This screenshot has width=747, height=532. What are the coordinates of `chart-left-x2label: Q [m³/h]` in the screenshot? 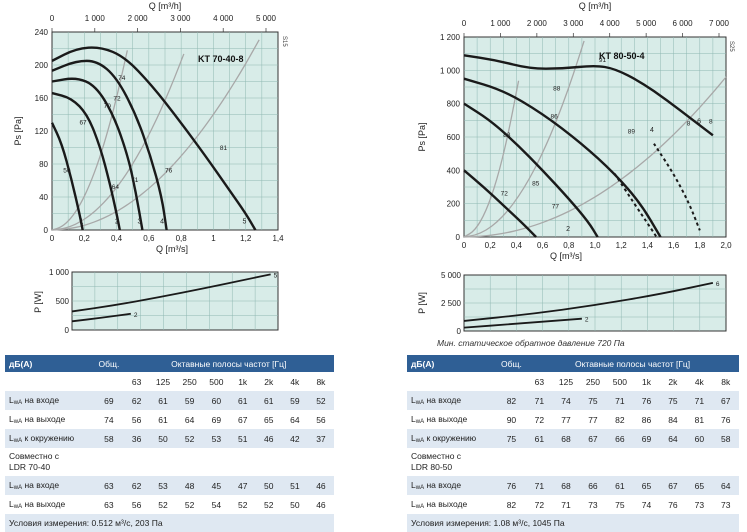 It's located at (165, 6).